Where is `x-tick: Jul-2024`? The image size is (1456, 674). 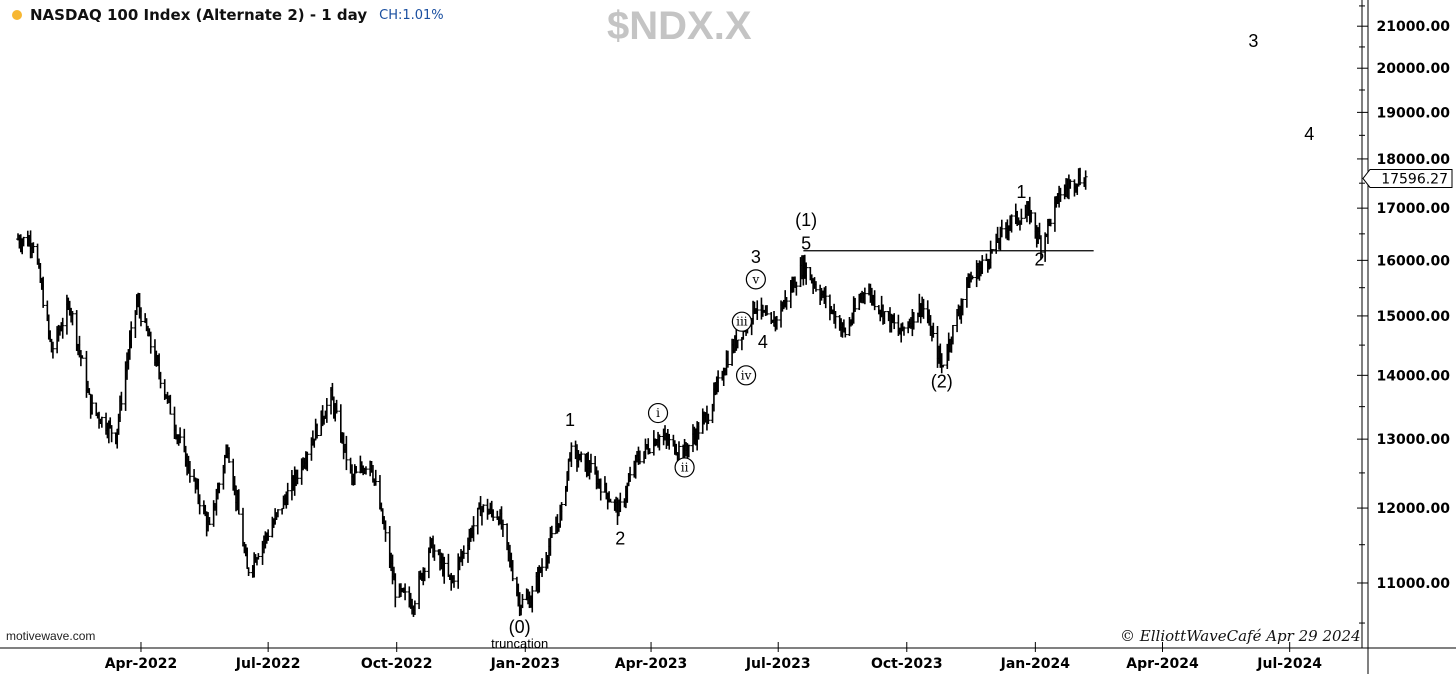 x-tick: Jul-2024 is located at coordinates (1289, 657).